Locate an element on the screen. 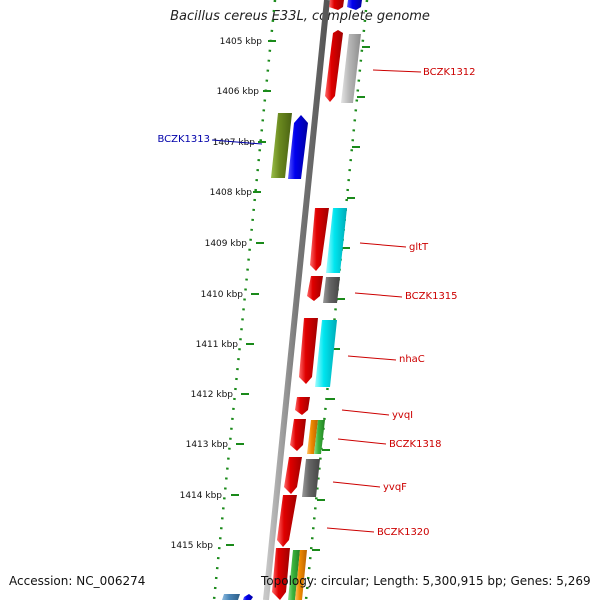 This screenshot has width=600, height=600. accession-text: Accession: NC_006274 is located at coordinates (77, 581).